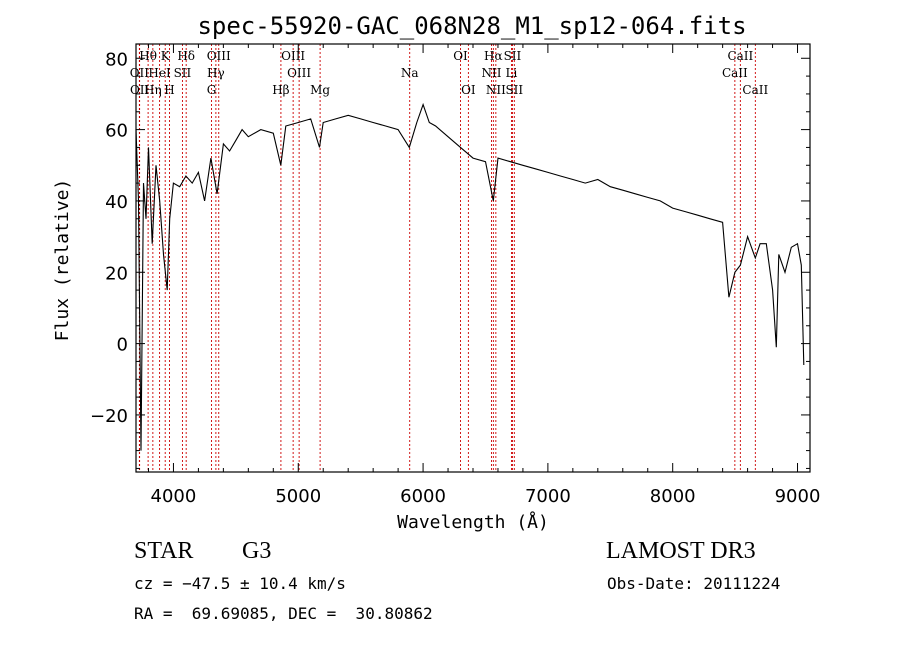 The image size is (900, 649). What do you see at coordinates (174, 496) in the screenshot?
I see `x-tick-label: 4000` at bounding box center [174, 496].